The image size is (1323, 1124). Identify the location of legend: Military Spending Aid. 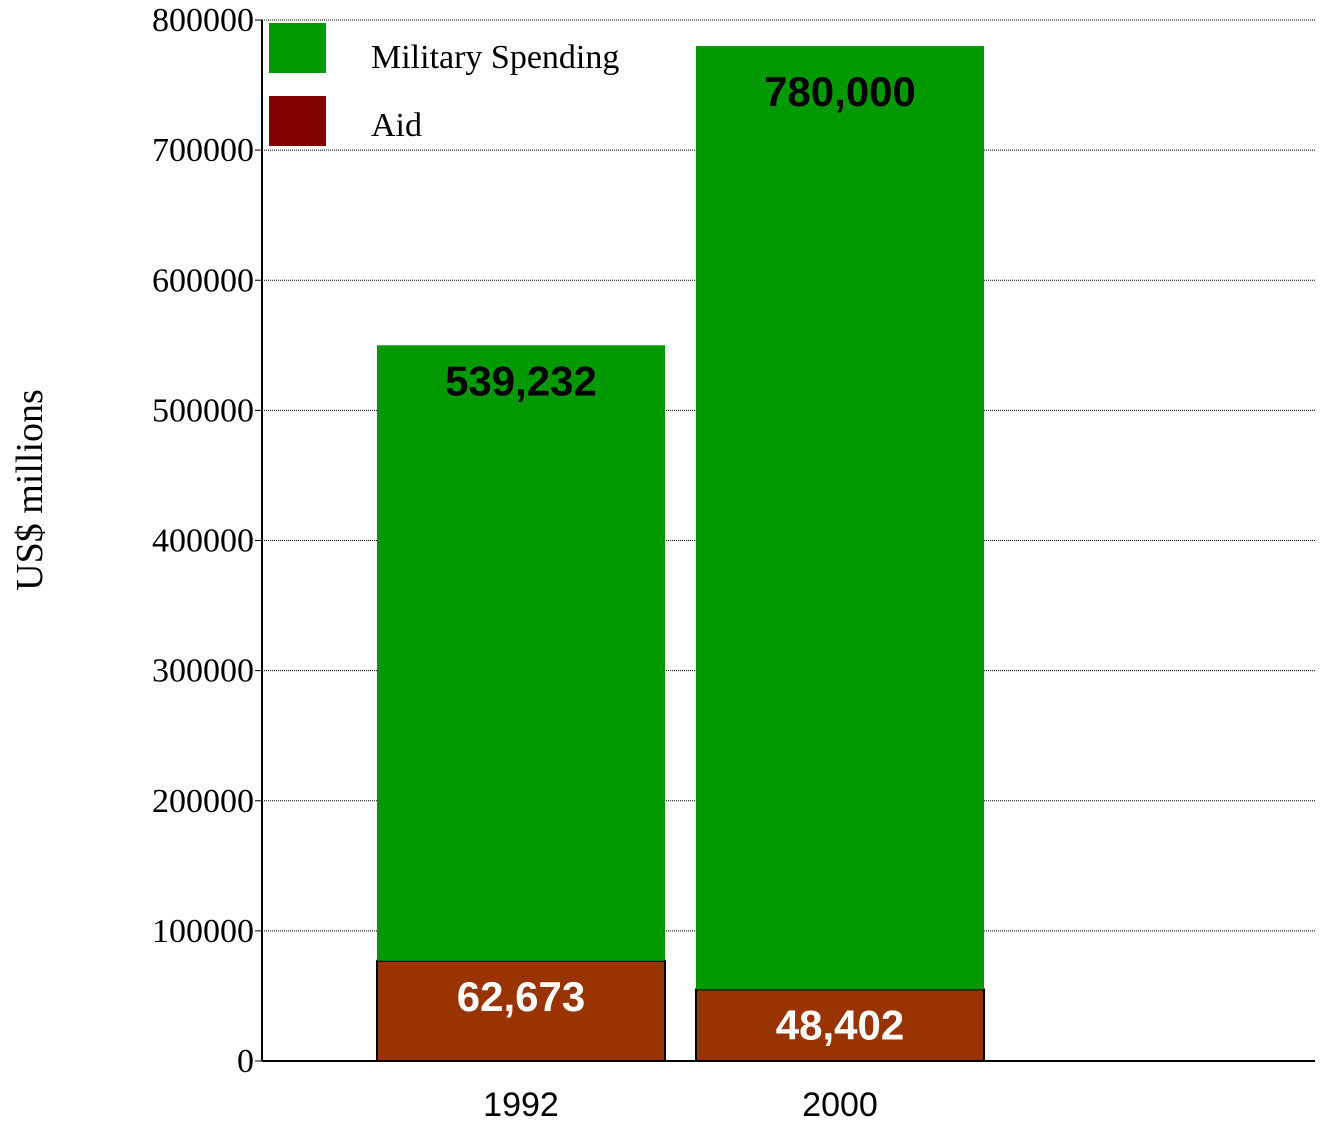
(444, 84).